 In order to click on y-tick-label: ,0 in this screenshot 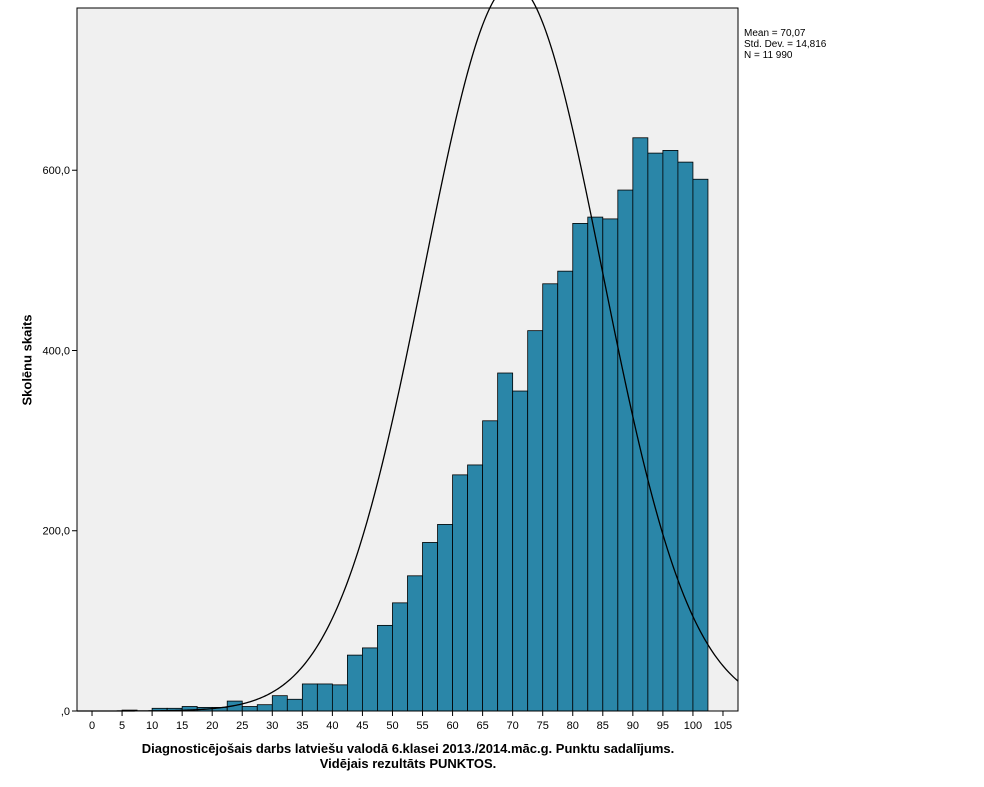, I will do `click(65, 712)`.